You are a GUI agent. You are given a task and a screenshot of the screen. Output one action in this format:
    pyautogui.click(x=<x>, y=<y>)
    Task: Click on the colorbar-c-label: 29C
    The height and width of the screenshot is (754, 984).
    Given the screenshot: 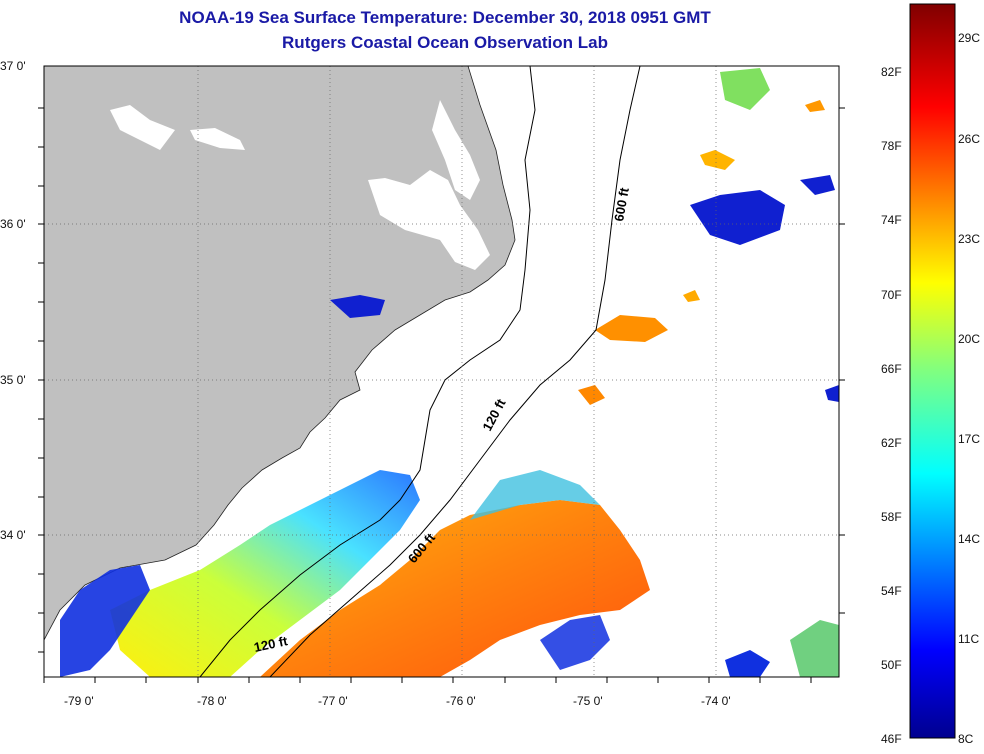 What is the action you would take?
    pyautogui.click(x=969, y=38)
    